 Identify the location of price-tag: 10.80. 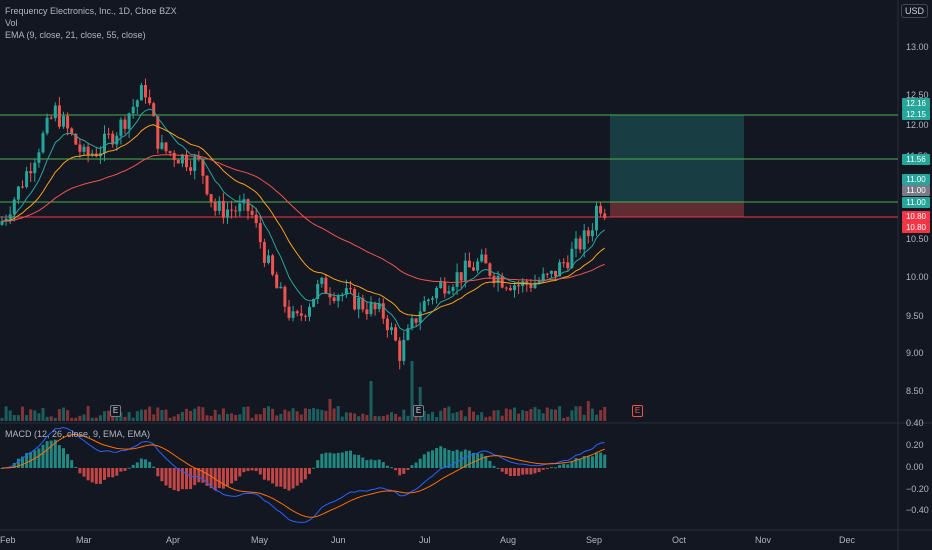
(916, 227).